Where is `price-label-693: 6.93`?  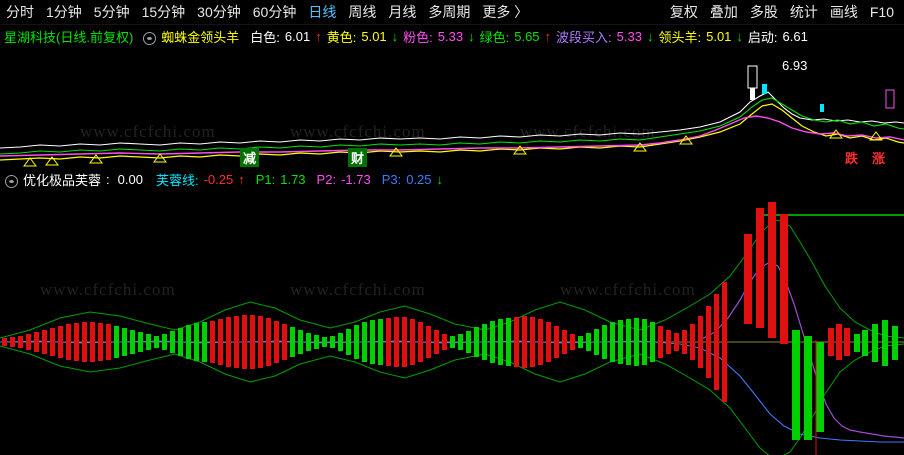
price-label-693: 6.93 is located at coordinates (795, 65).